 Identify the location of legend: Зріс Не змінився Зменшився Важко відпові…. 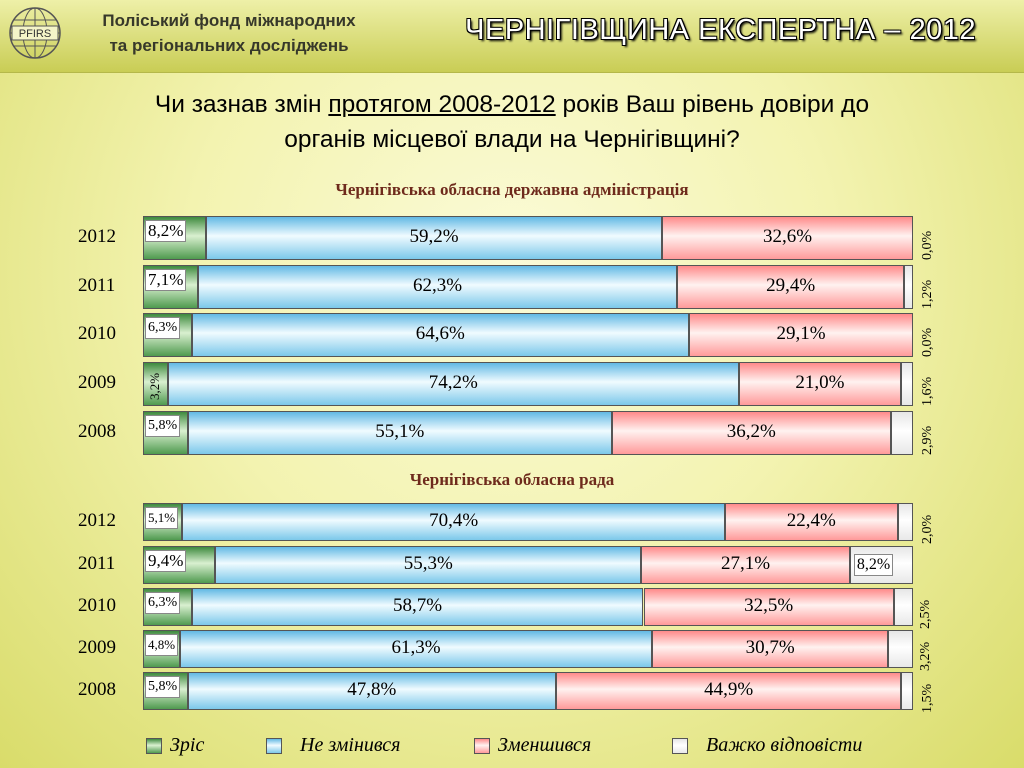
(512, 748).